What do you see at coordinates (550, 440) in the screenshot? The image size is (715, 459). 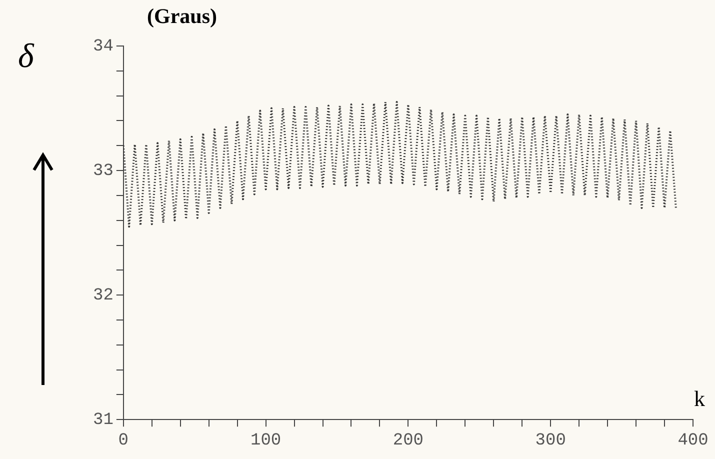 I see `x-tick-label: 300` at bounding box center [550, 440].